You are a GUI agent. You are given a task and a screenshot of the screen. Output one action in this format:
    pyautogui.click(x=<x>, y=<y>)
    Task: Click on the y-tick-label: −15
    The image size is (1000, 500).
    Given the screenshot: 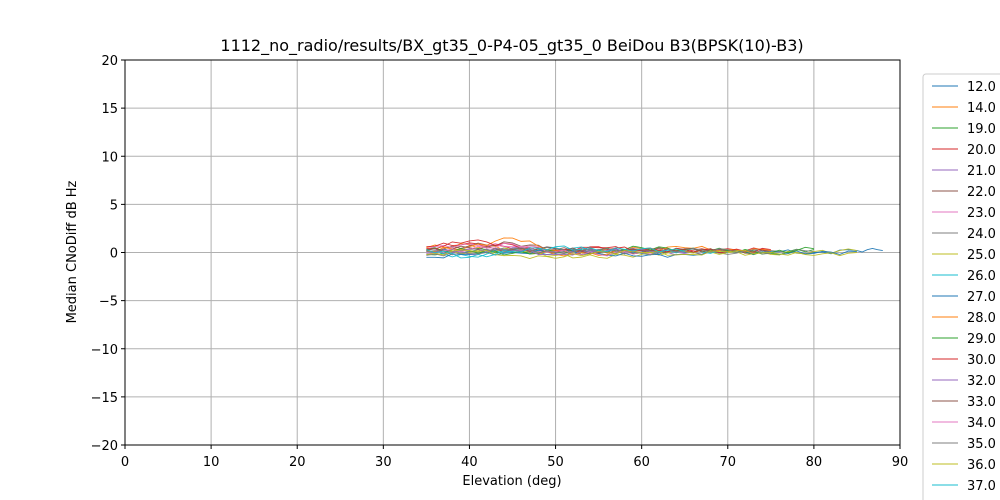 What is the action you would take?
    pyautogui.click(x=104, y=398)
    